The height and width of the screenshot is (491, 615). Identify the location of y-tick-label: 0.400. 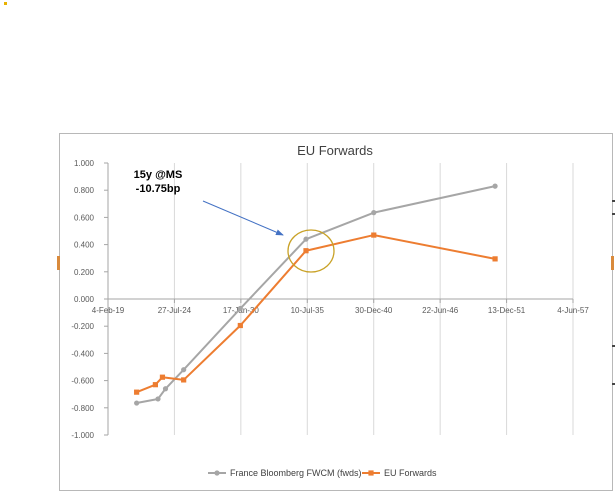
(84, 245).